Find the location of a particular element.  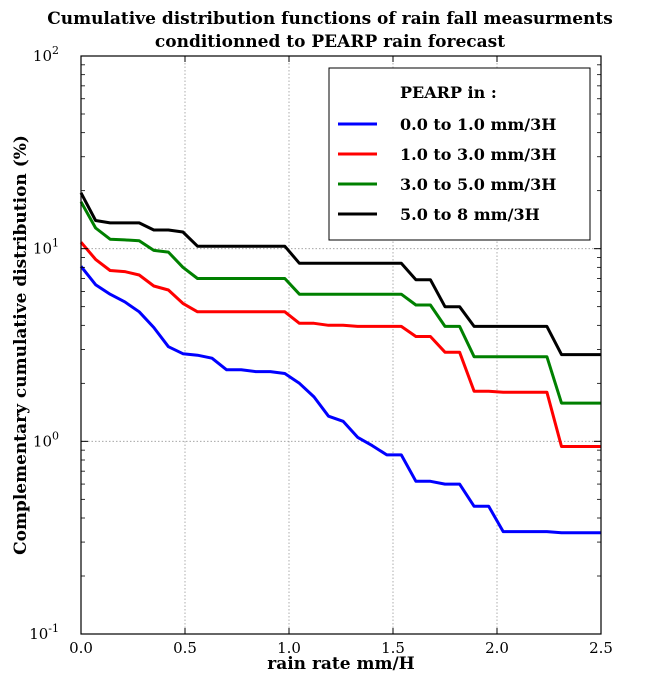

x-axis-label: rain rate mm/H is located at coordinates (341, 664).